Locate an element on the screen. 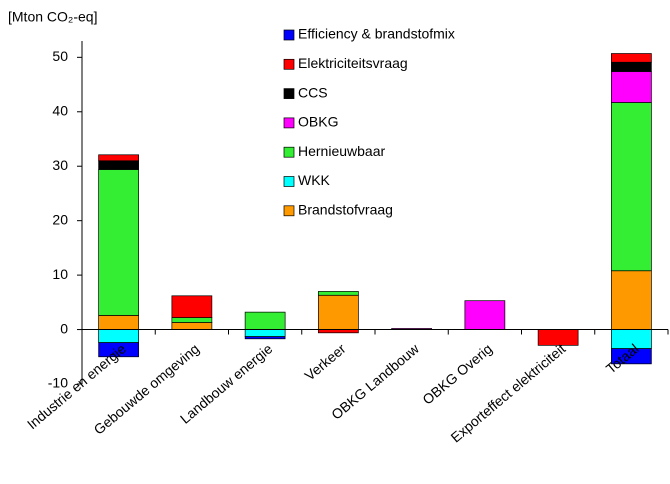 The image size is (670, 484). y-tick-label: 10 is located at coordinates (60, 274).